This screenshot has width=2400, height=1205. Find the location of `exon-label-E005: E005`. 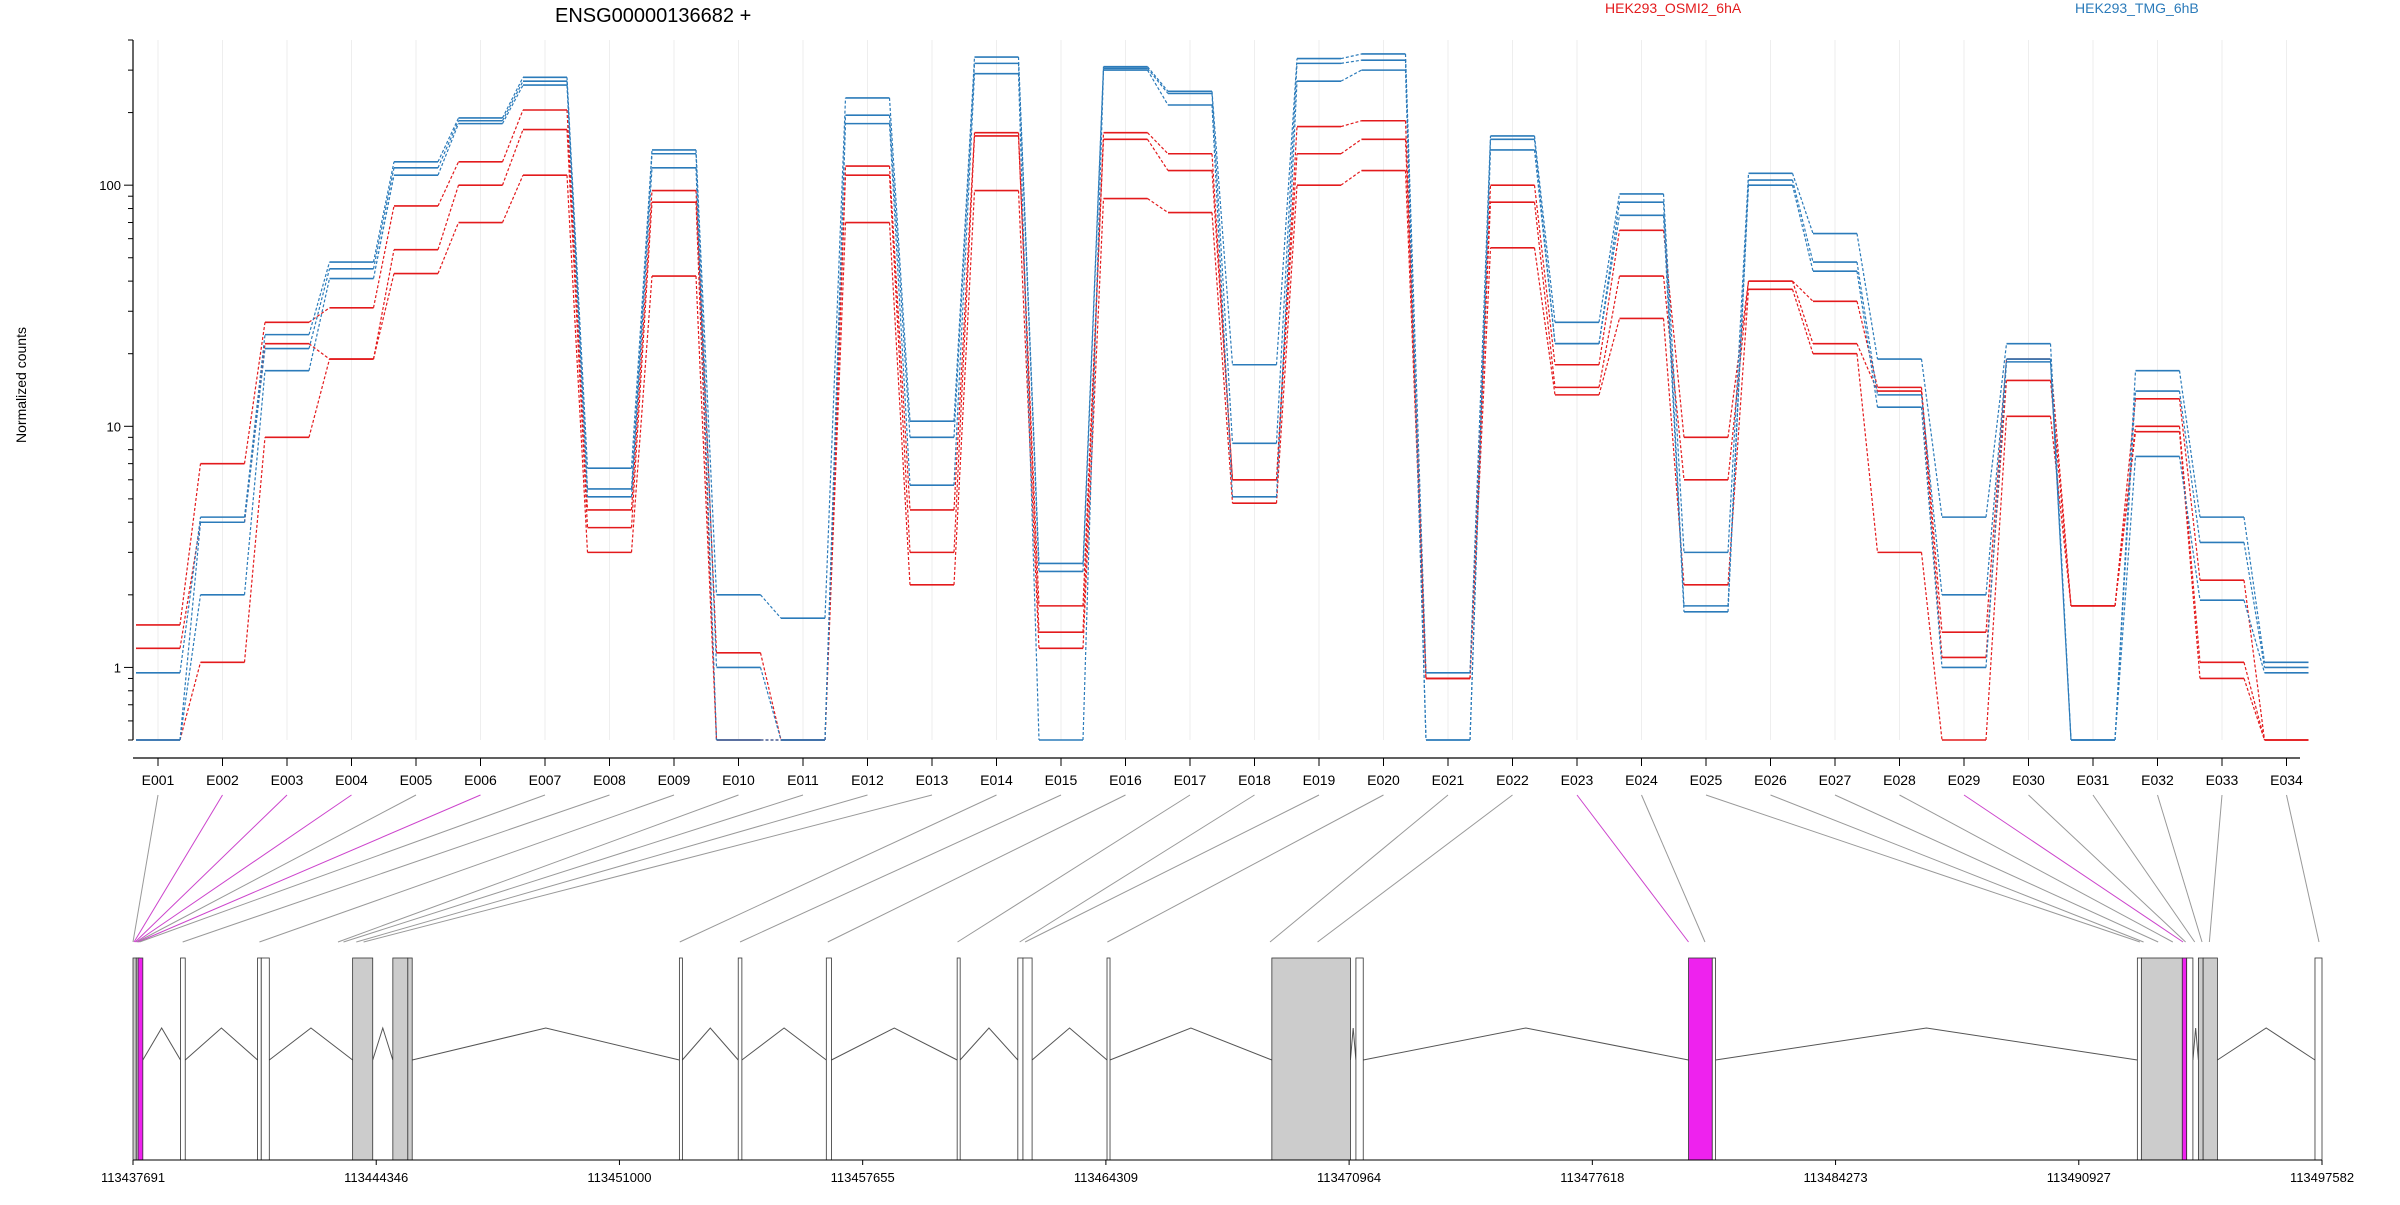

exon-label-E005: E005 is located at coordinates (416, 780).